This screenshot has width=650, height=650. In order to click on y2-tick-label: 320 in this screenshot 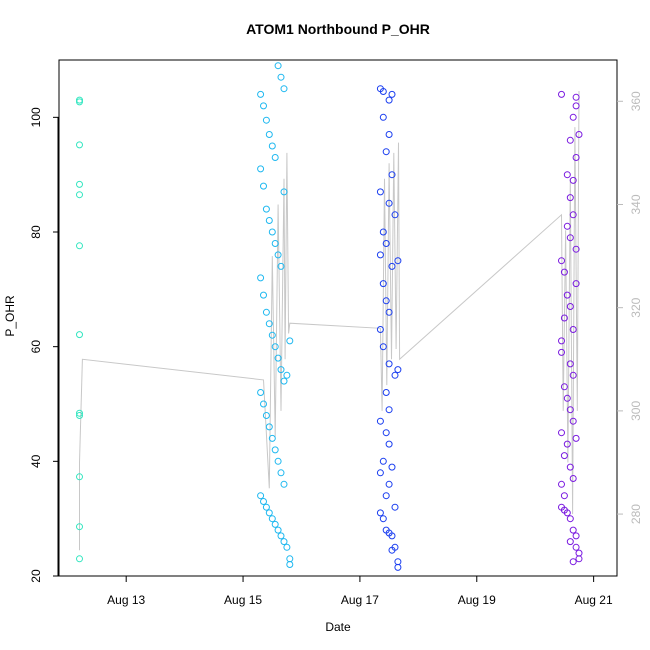, I will do `click(636, 307)`.